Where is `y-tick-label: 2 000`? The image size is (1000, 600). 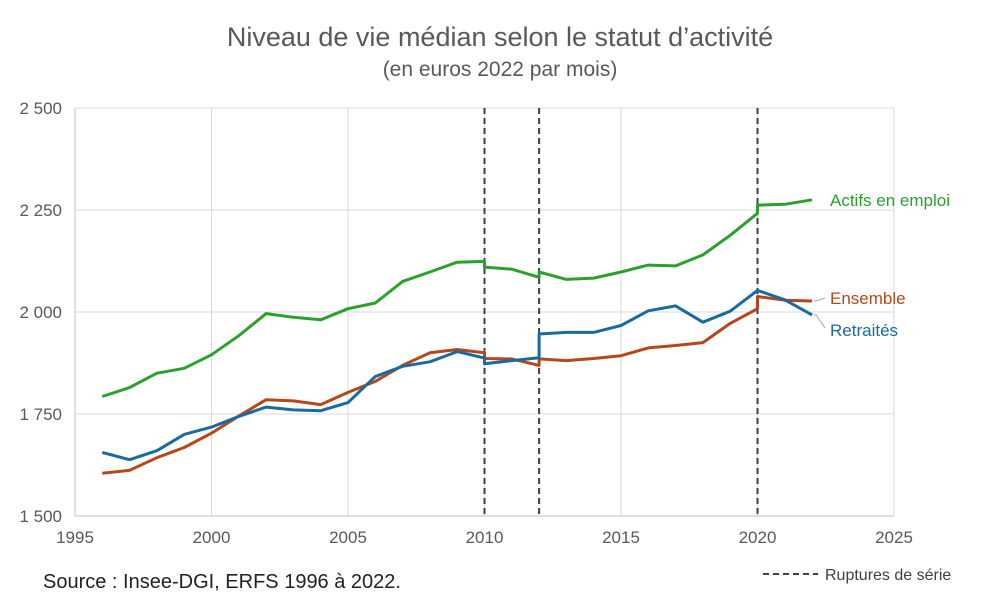
y-tick-label: 2 000 is located at coordinates (40, 312).